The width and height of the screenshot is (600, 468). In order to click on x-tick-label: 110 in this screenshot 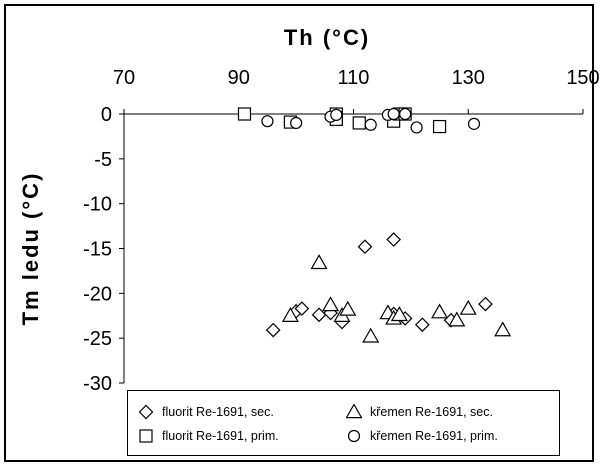, I will do `click(354, 78)`.